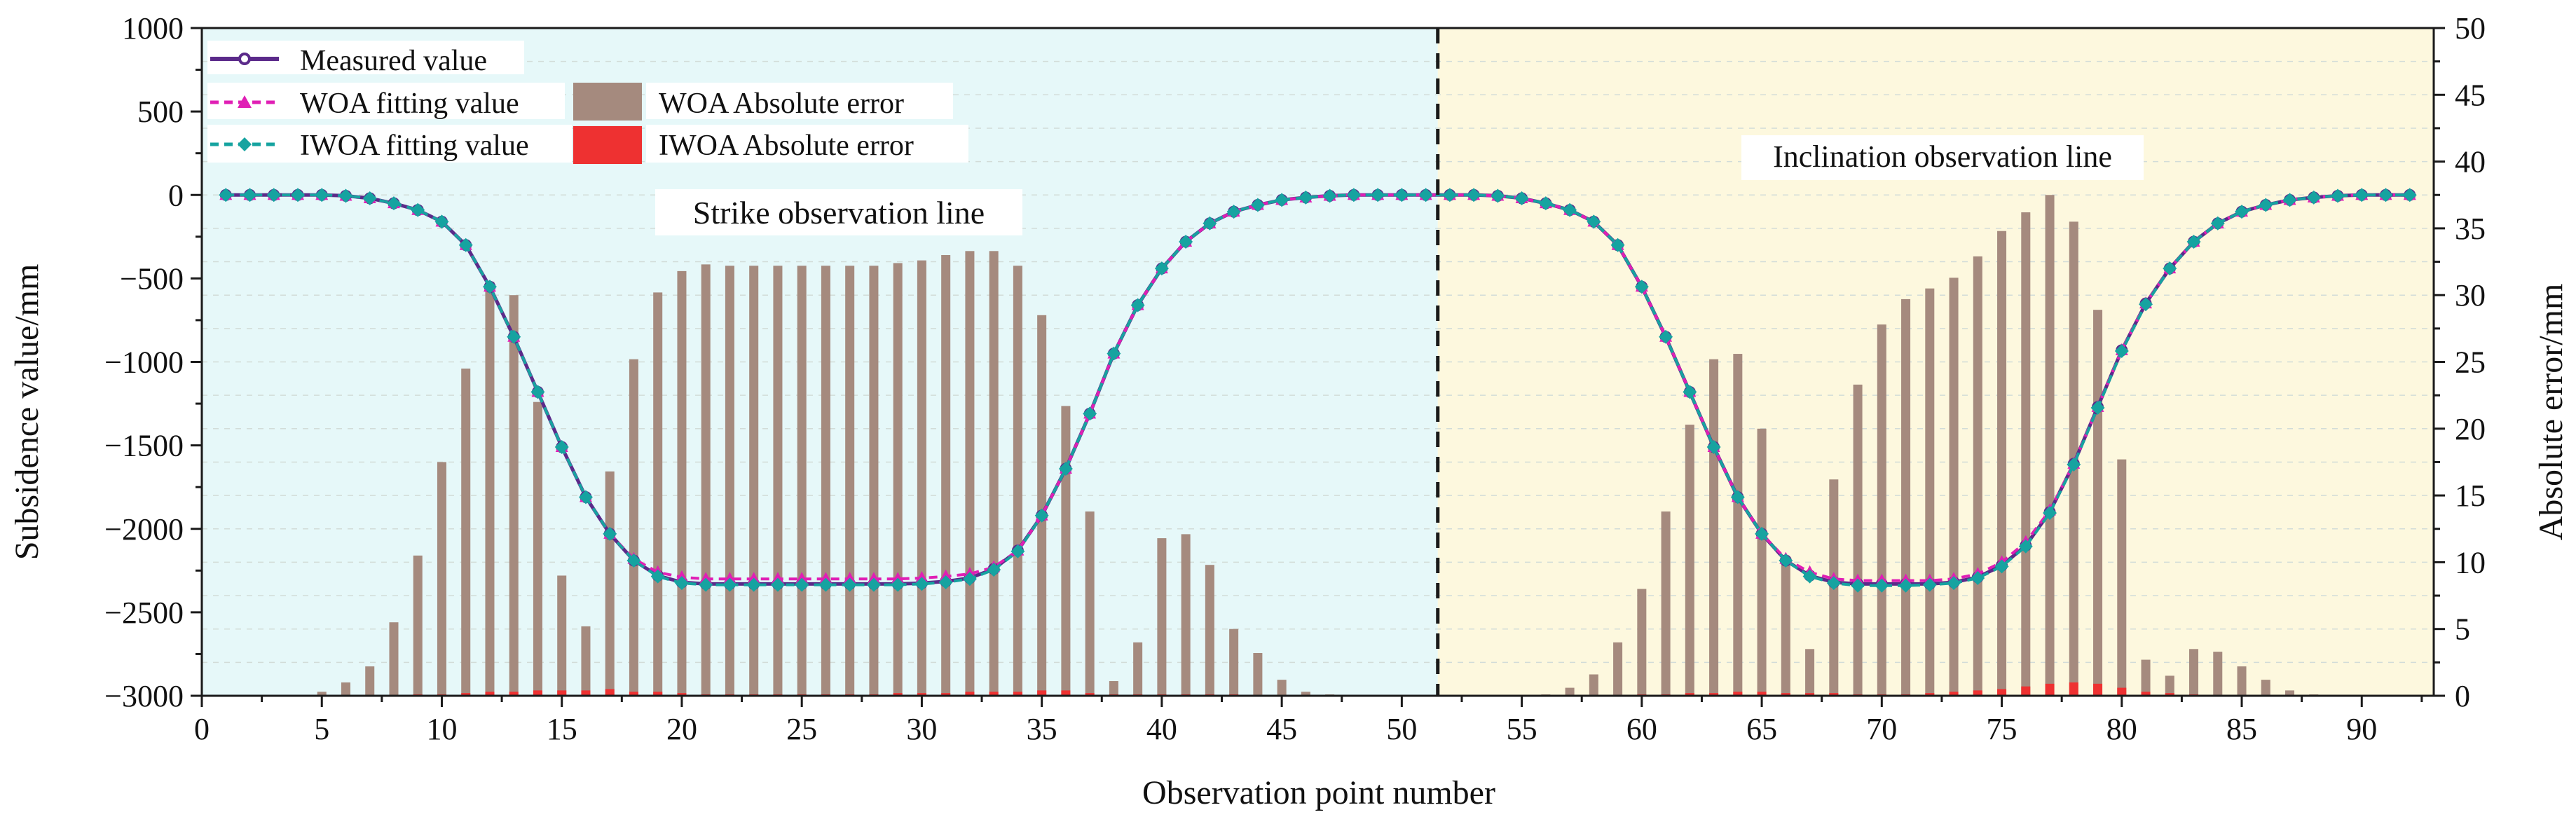 This screenshot has height=824, width=2576. I want to click on y-right-tick-label: 10, so click(2470, 562).